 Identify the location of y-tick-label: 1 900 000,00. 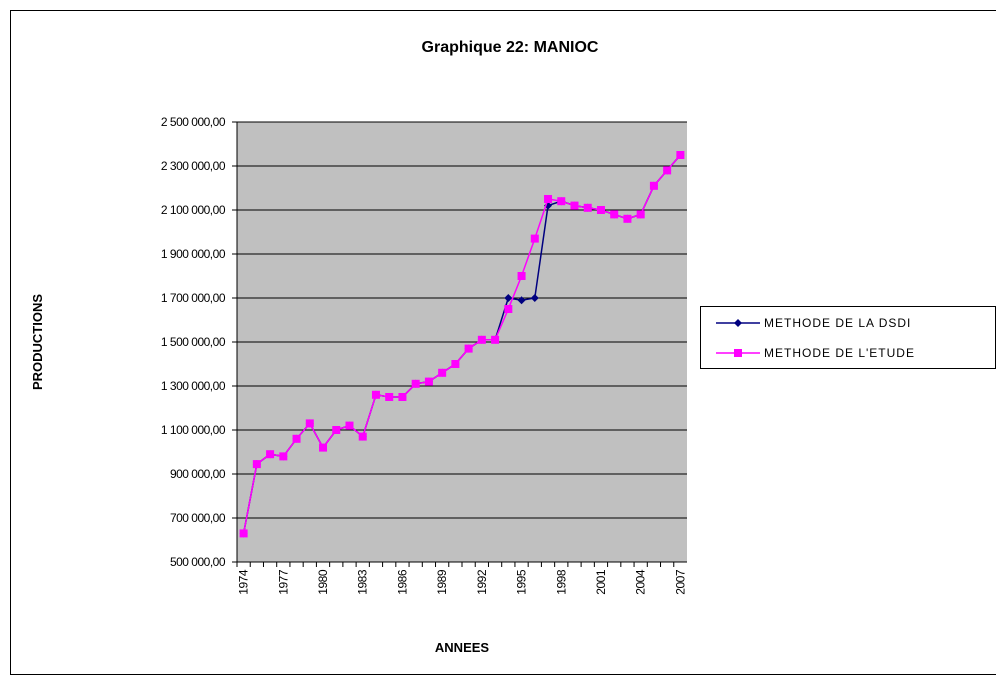
(193, 254).